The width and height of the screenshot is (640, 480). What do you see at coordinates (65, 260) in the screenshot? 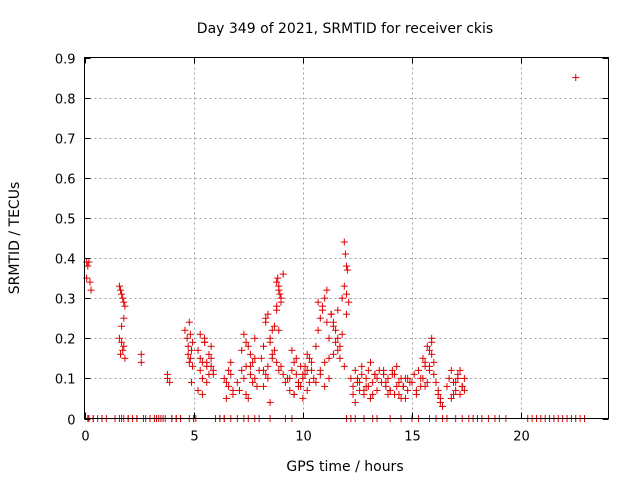
I see `y-tick-label: 0.4` at bounding box center [65, 260].